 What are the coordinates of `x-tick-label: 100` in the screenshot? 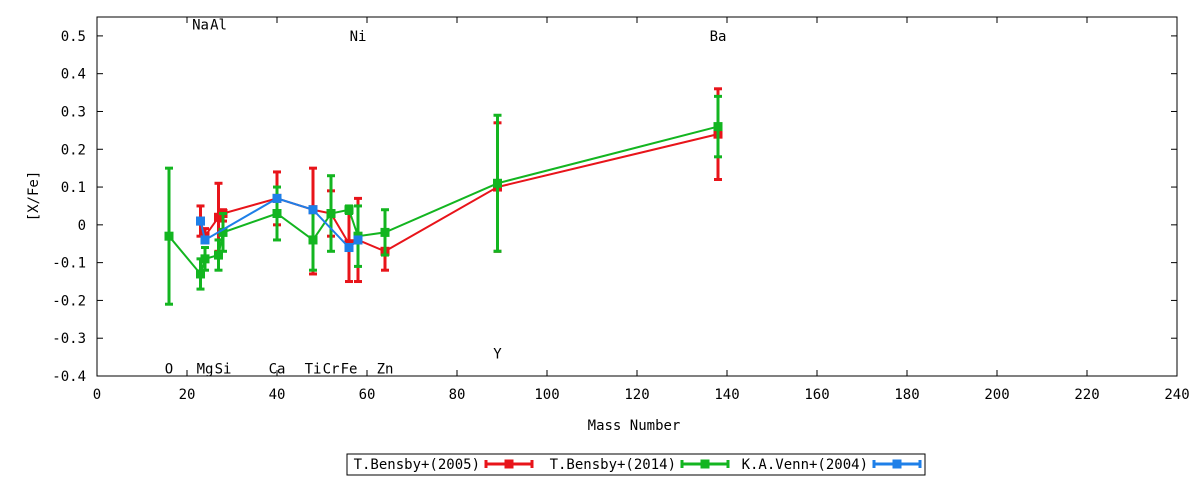 It's located at (546, 395).